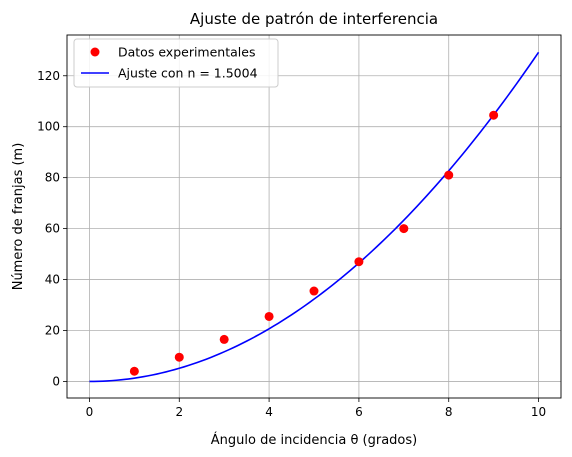 This screenshot has height=457, width=572. Describe the element at coordinates (52, 229) in the screenshot. I see `y-tick-label: 60` at that location.